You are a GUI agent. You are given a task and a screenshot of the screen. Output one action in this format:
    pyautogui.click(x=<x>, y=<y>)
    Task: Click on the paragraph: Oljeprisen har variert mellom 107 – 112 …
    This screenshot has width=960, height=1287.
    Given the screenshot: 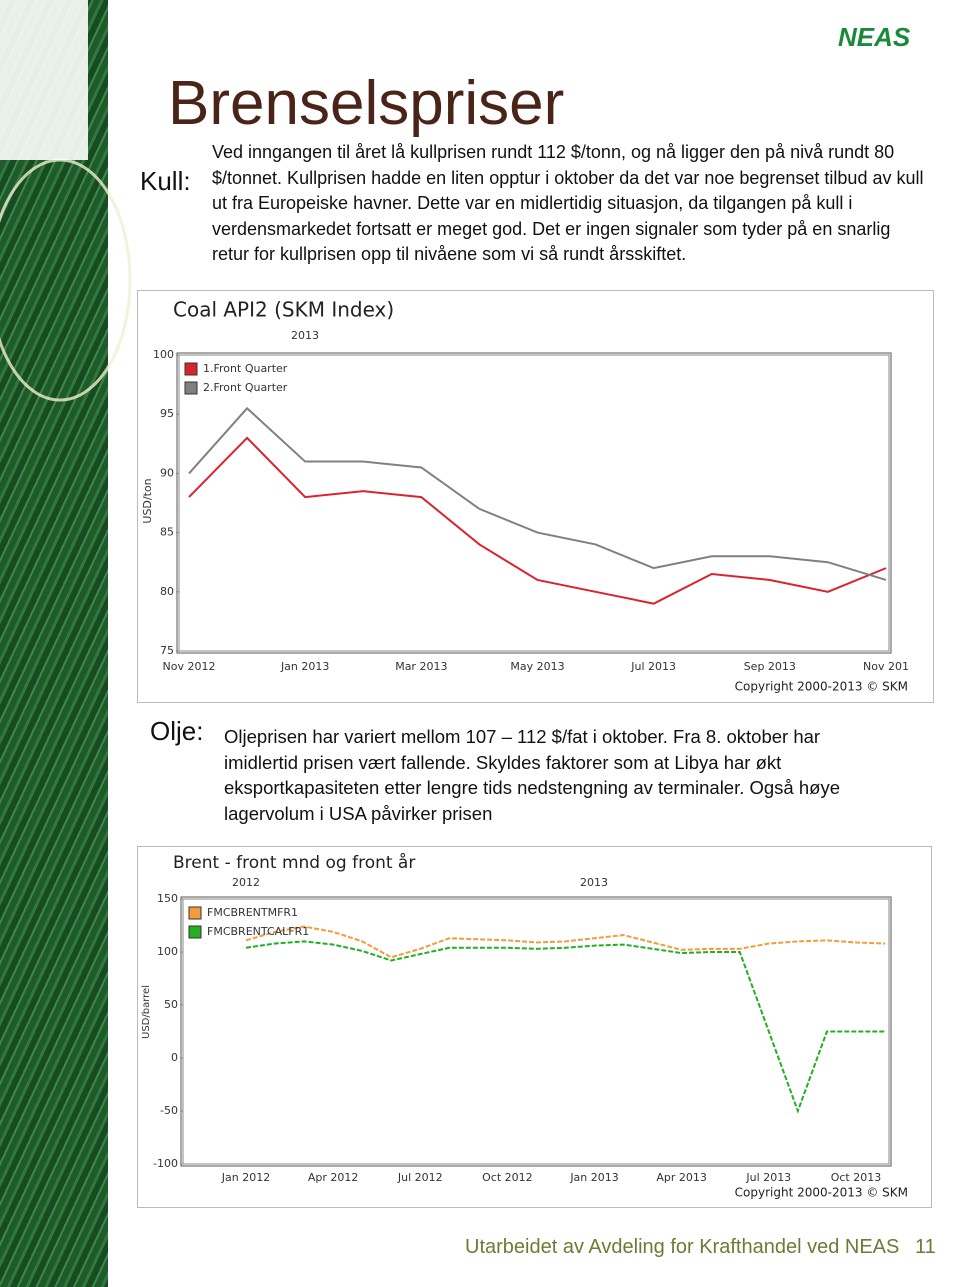 What is the action you would take?
    pyautogui.click(x=532, y=775)
    